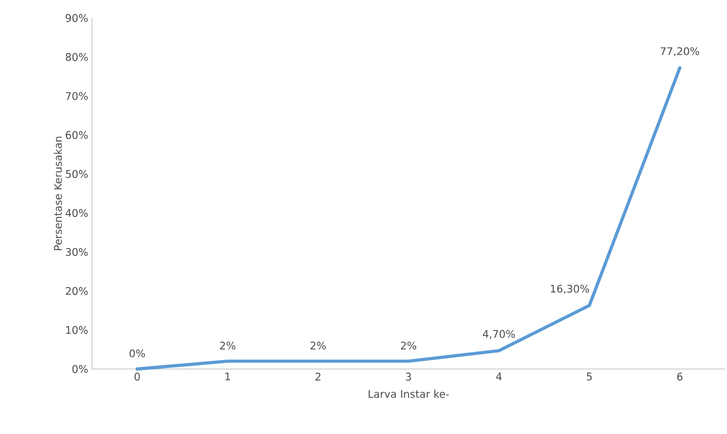  What do you see at coordinates (77, 252) in the screenshot?
I see `y-tick-label: 30%` at bounding box center [77, 252].